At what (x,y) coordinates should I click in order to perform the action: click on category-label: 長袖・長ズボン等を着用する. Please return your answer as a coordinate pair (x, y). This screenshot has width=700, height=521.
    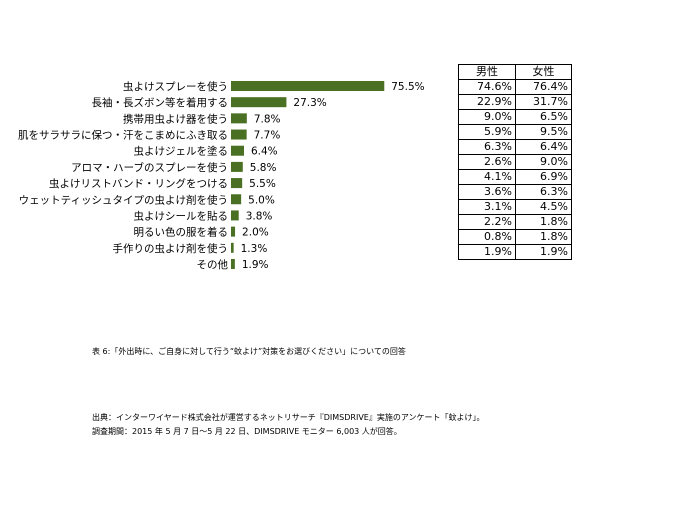
    Looking at the image, I should click on (160, 102).